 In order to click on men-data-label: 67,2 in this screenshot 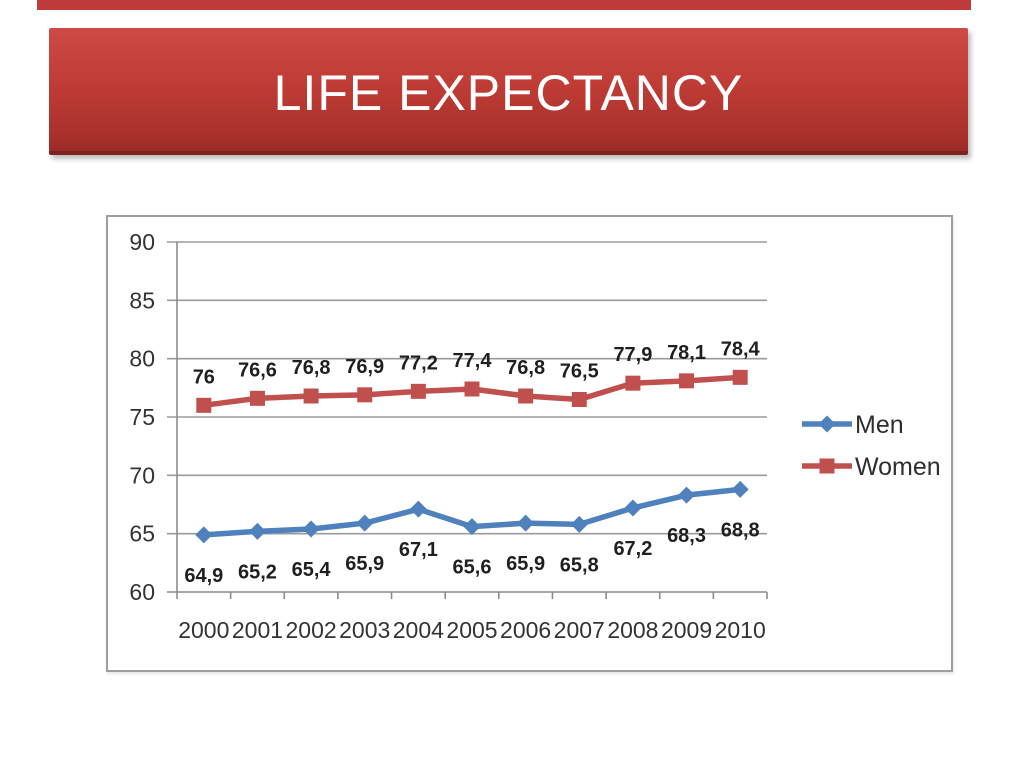, I will do `click(632, 549)`.